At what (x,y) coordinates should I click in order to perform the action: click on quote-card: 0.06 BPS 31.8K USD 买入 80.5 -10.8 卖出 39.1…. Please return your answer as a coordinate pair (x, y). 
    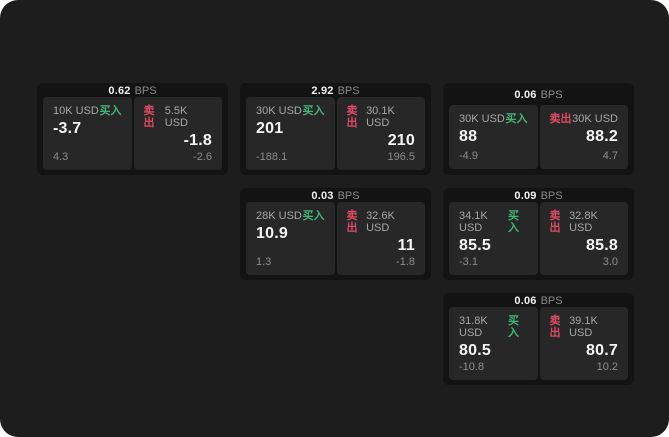
    Looking at the image, I should click on (538, 339).